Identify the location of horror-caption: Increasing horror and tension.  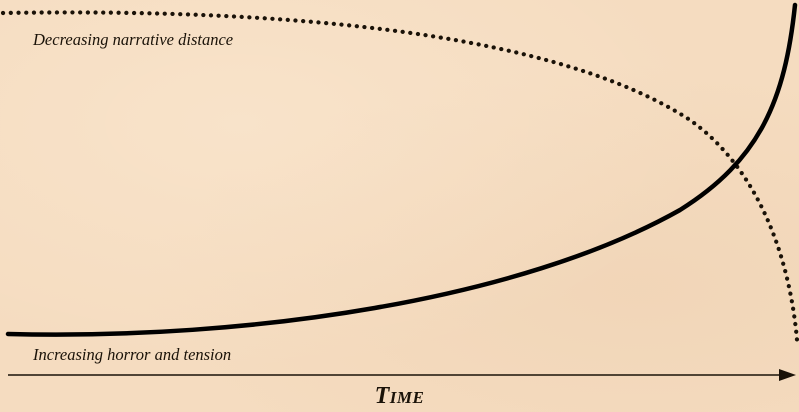
(132, 354).